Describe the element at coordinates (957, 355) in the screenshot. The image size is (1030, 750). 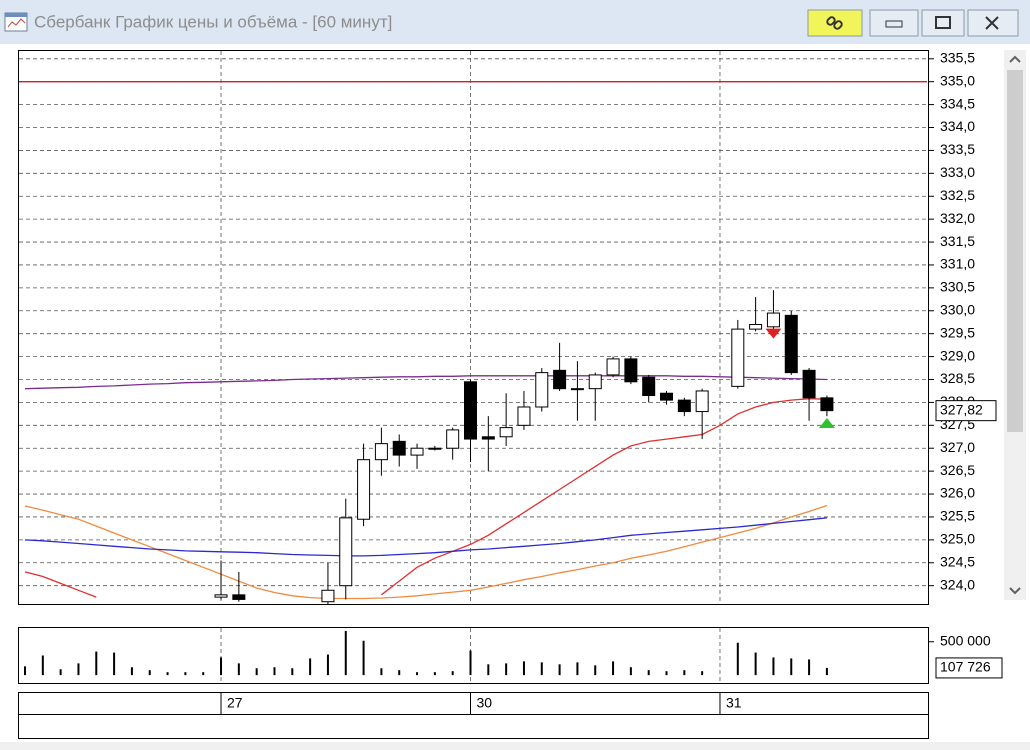
I see `y-tick-label: 329,0` at that location.